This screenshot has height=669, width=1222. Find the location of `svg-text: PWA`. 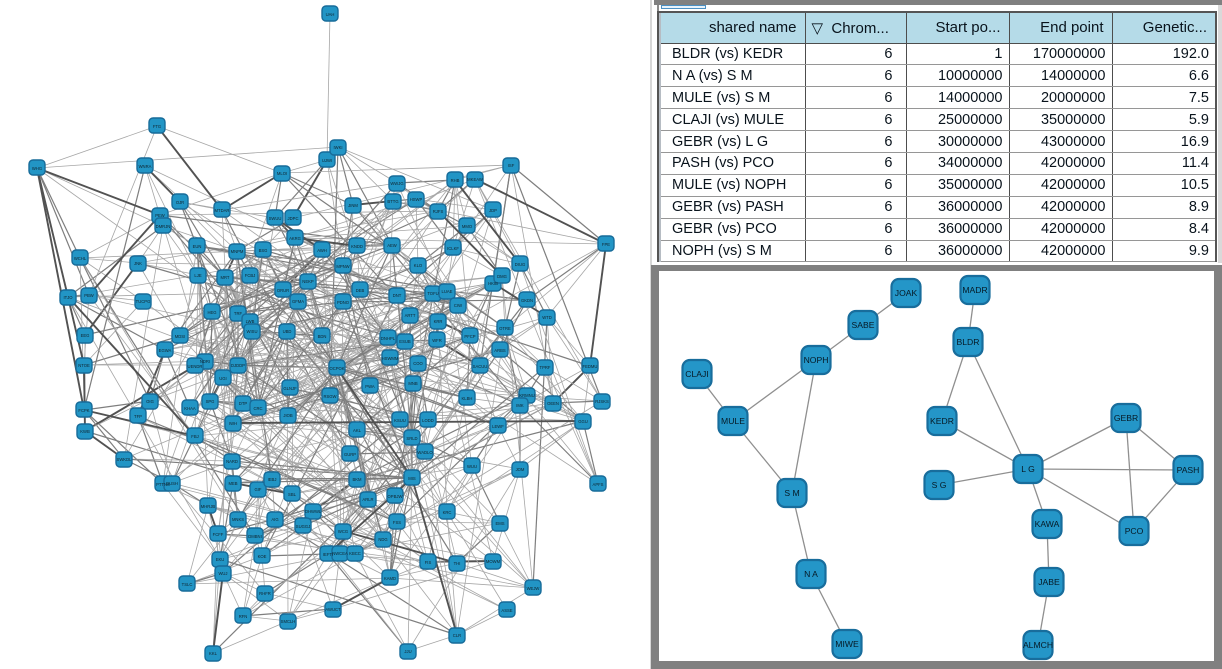

svg-text: PWA is located at coordinates (370, 386).